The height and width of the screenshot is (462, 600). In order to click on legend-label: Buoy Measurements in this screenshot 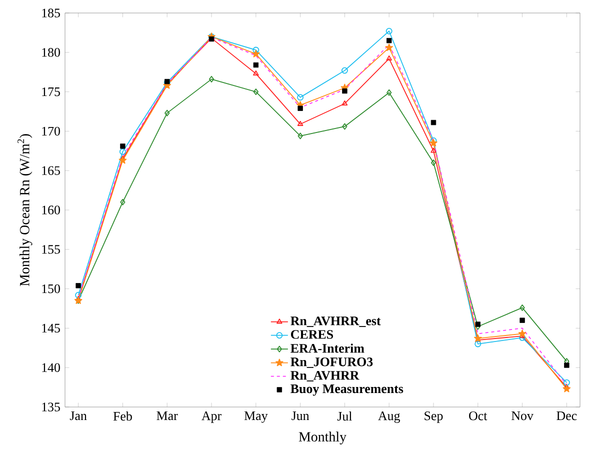, I will do `click(347, 390)`.